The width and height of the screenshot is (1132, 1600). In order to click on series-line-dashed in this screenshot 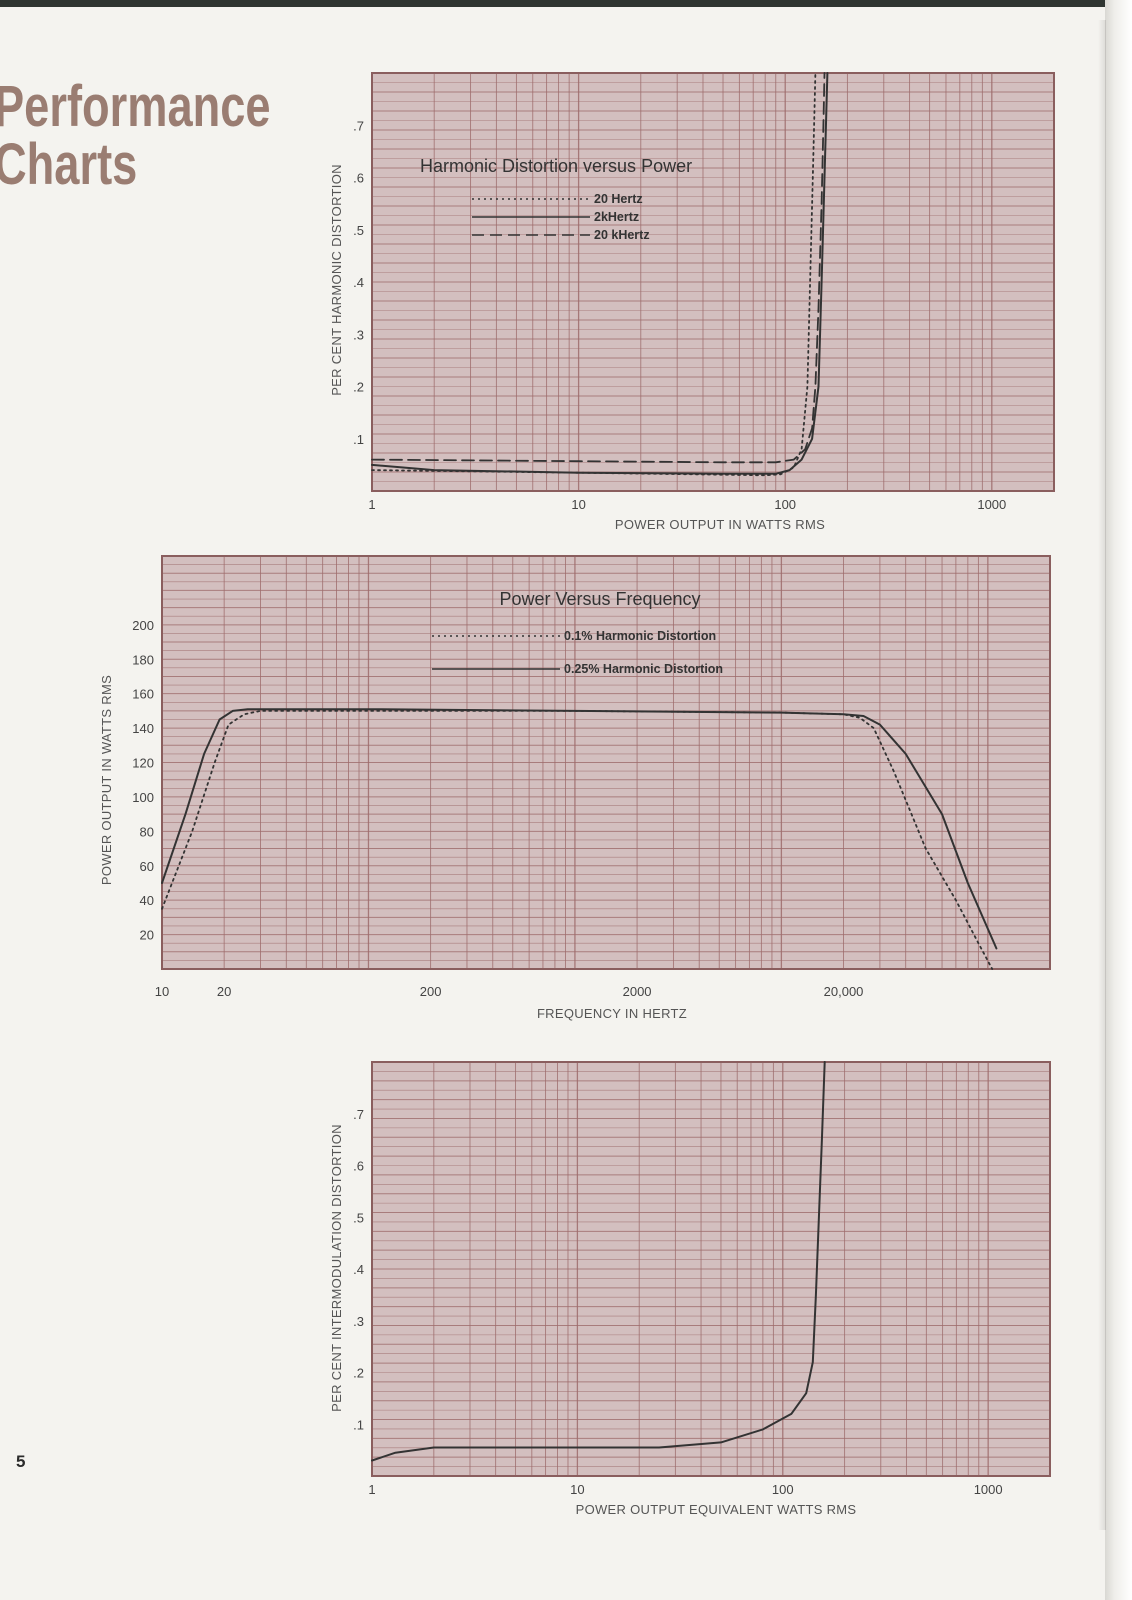, I will do `click(598, 268)`.